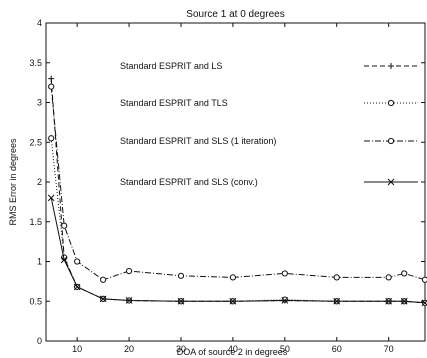 Image resolution: width=427 pixels, height=358 pixels. What do you see at coordinates (174, 103) in the screenshot?
I see `legend-label: Standard ESPRIT and TLS` at bounding box center [174, 103].